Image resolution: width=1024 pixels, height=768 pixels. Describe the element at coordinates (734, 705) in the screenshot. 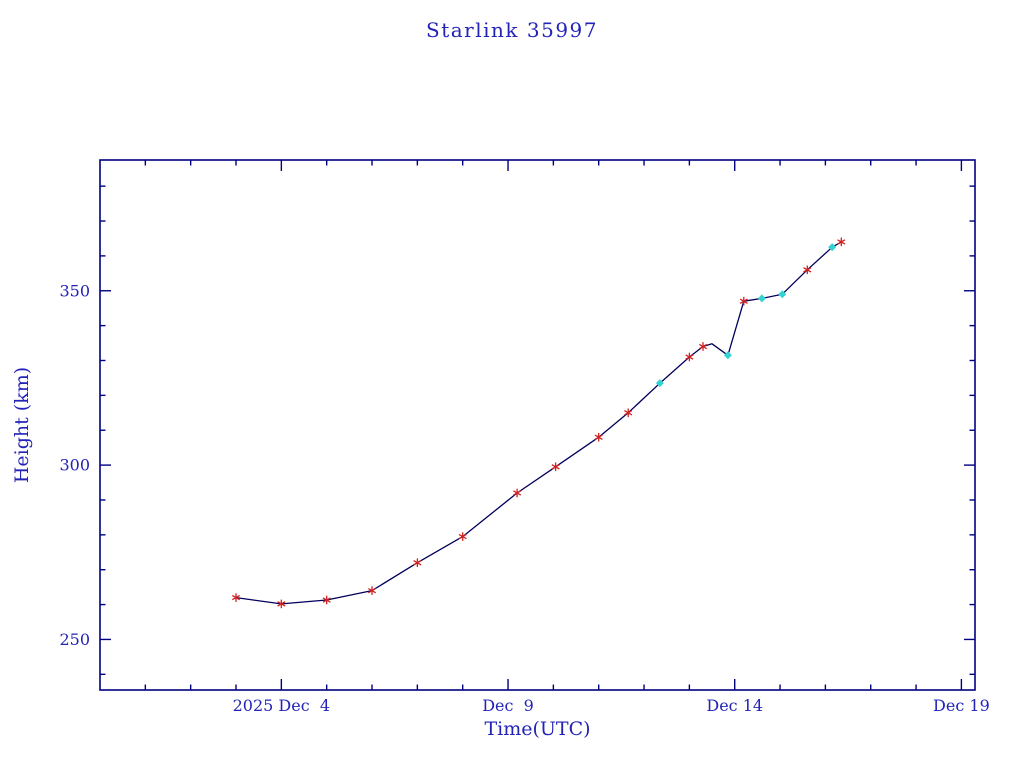

I see `x-tick-label: Dec 14` at that location.